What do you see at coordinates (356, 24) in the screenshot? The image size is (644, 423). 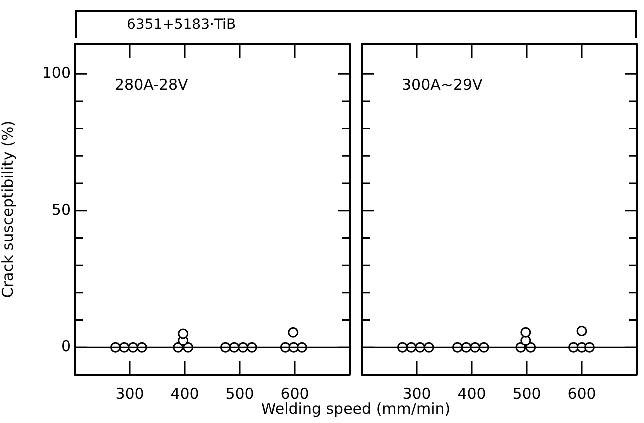 I see `chart-title: 6351+5183·TiB` at bounding box center [356, 24].